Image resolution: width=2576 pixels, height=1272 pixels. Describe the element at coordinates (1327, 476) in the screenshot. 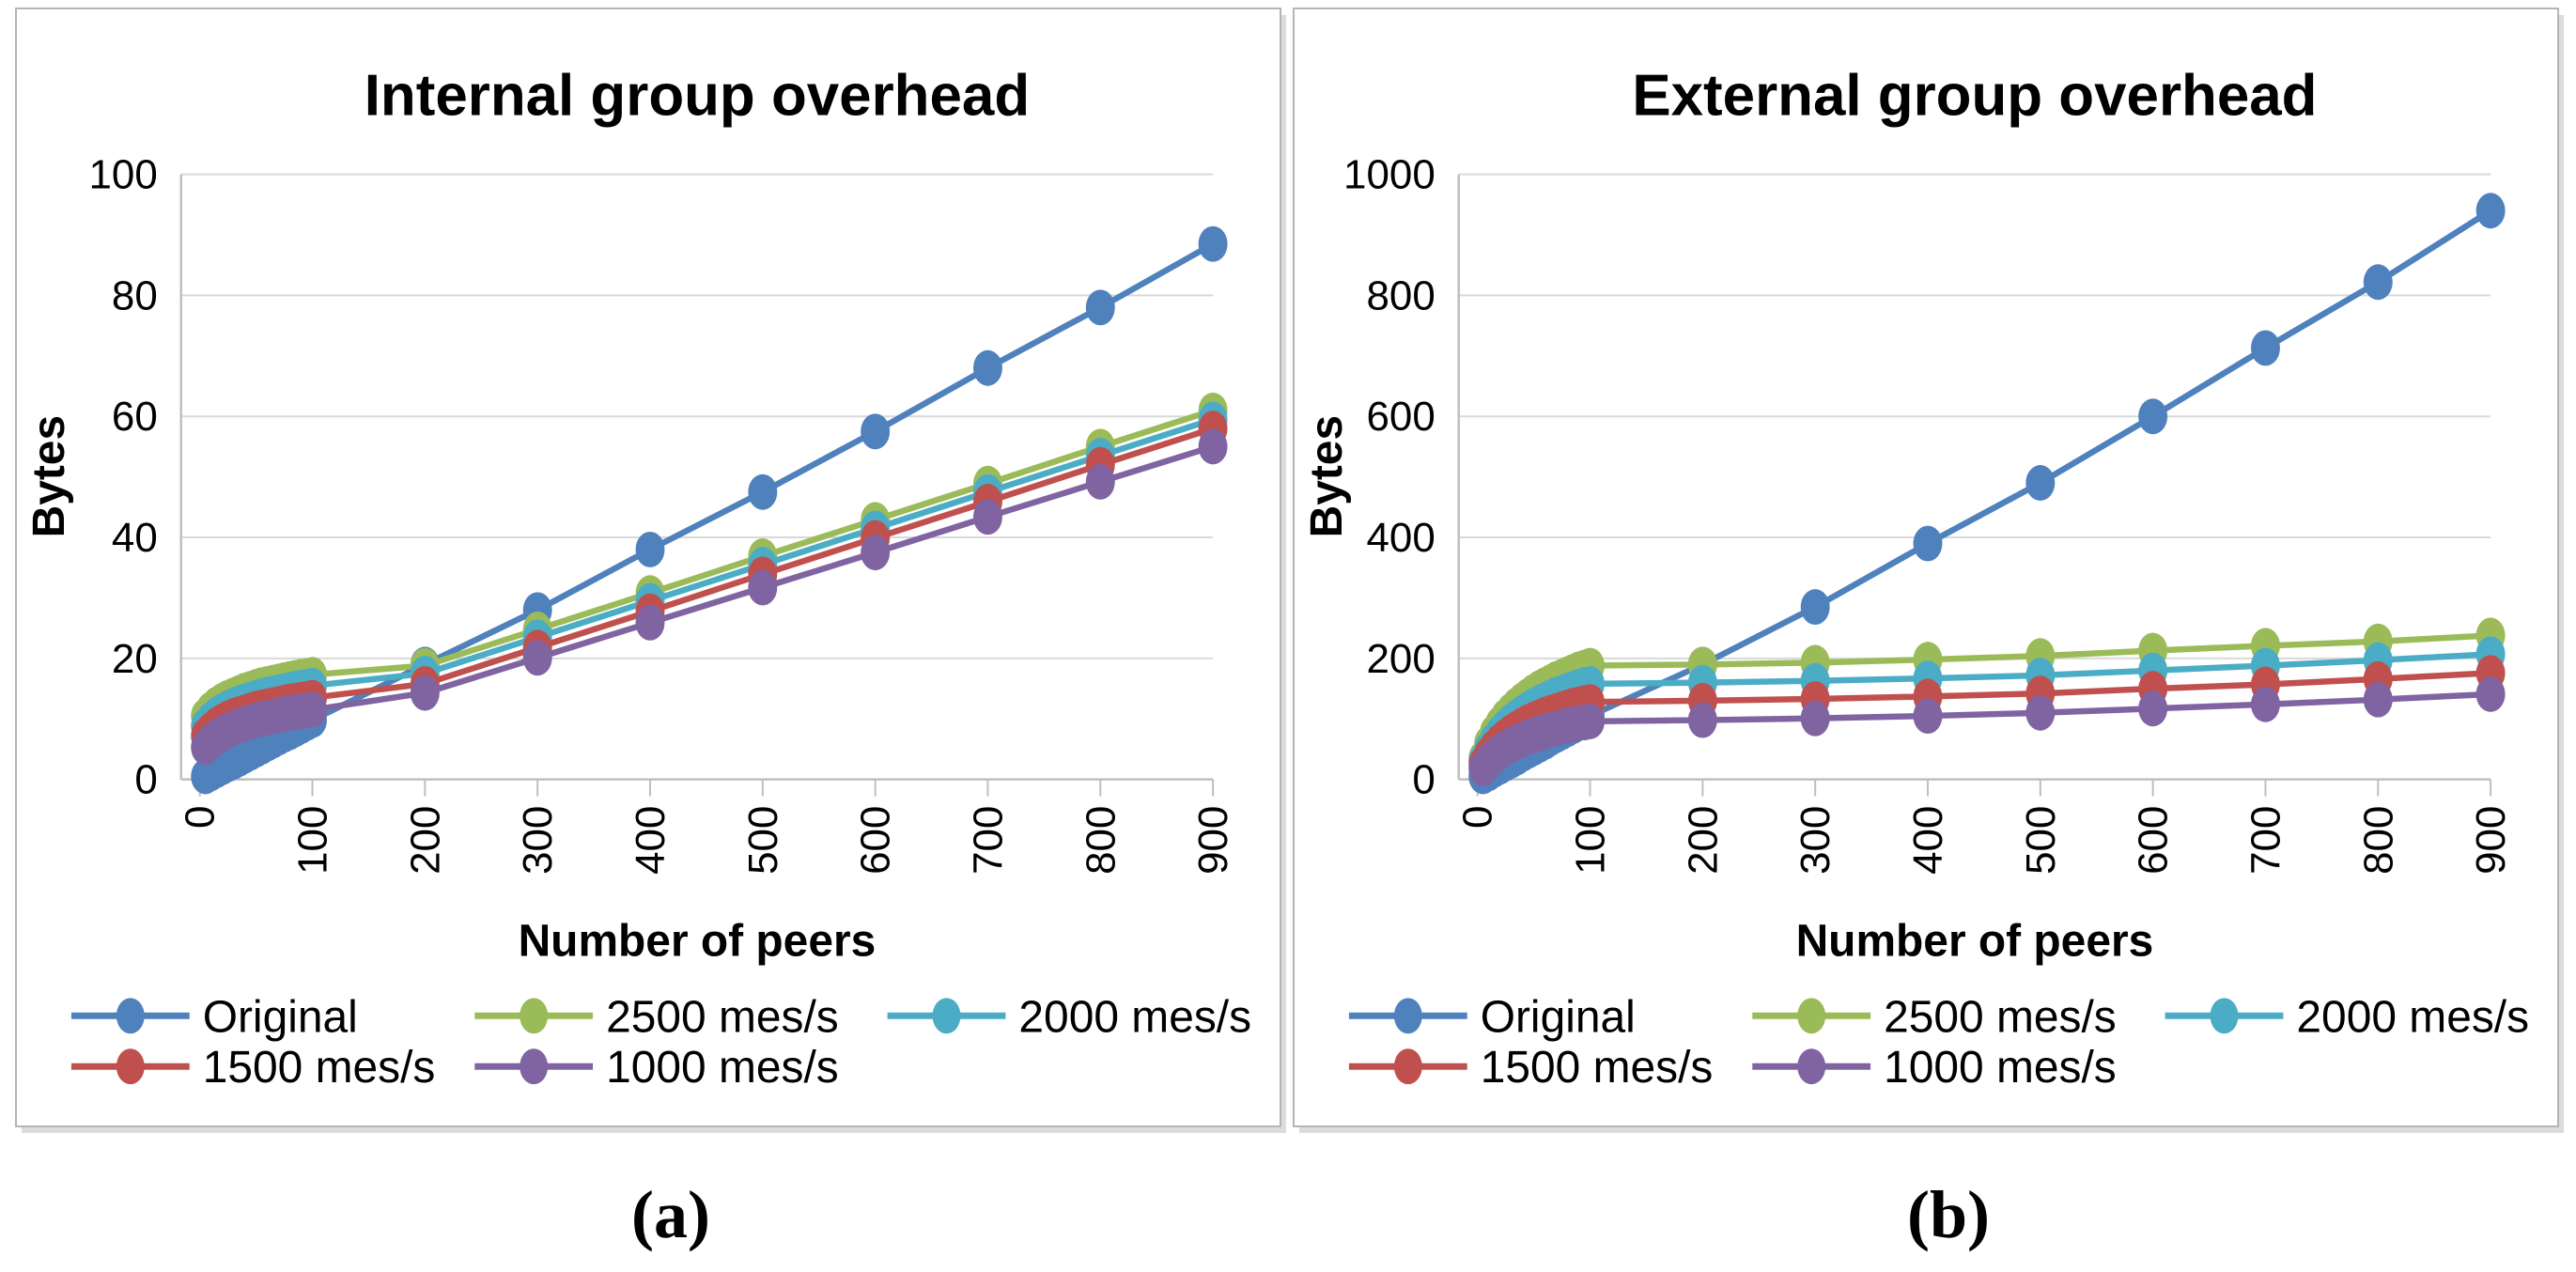

I see `y-axis-title: Bytes` at that location.